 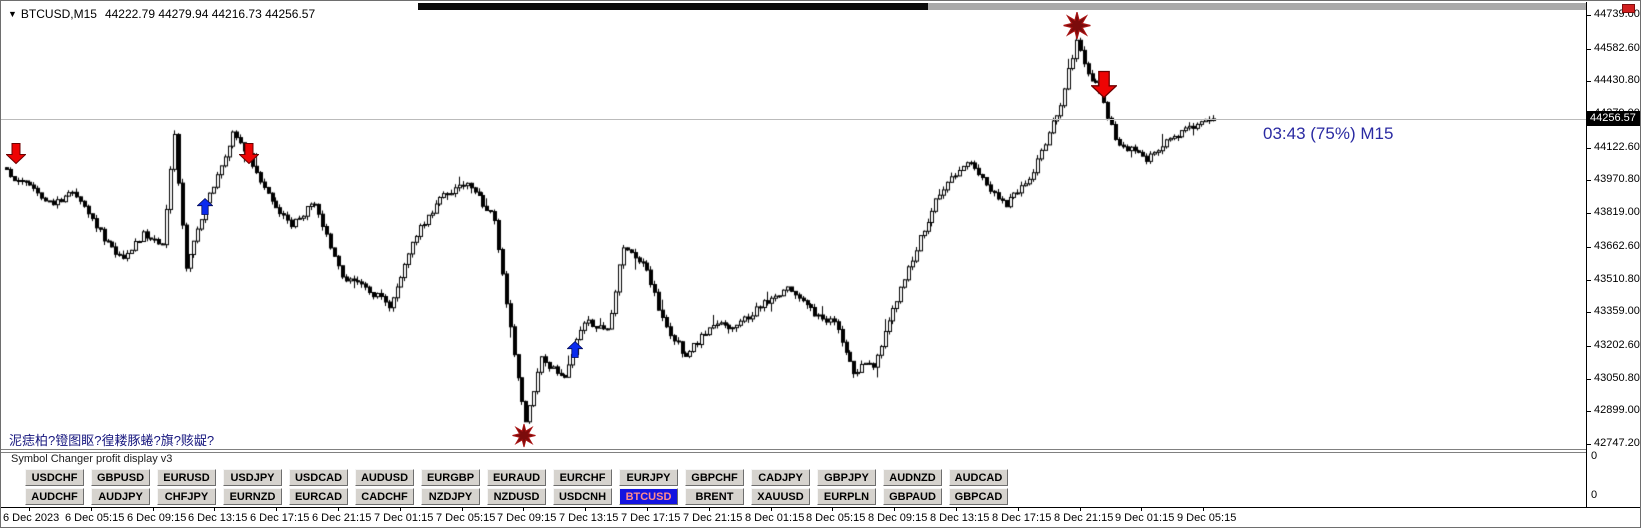 What do you see at coordinates (450, 496) in the screenshot?
I see `symbol-button-nzdjpy: NZDJPY` at bounding box center [450, 496].